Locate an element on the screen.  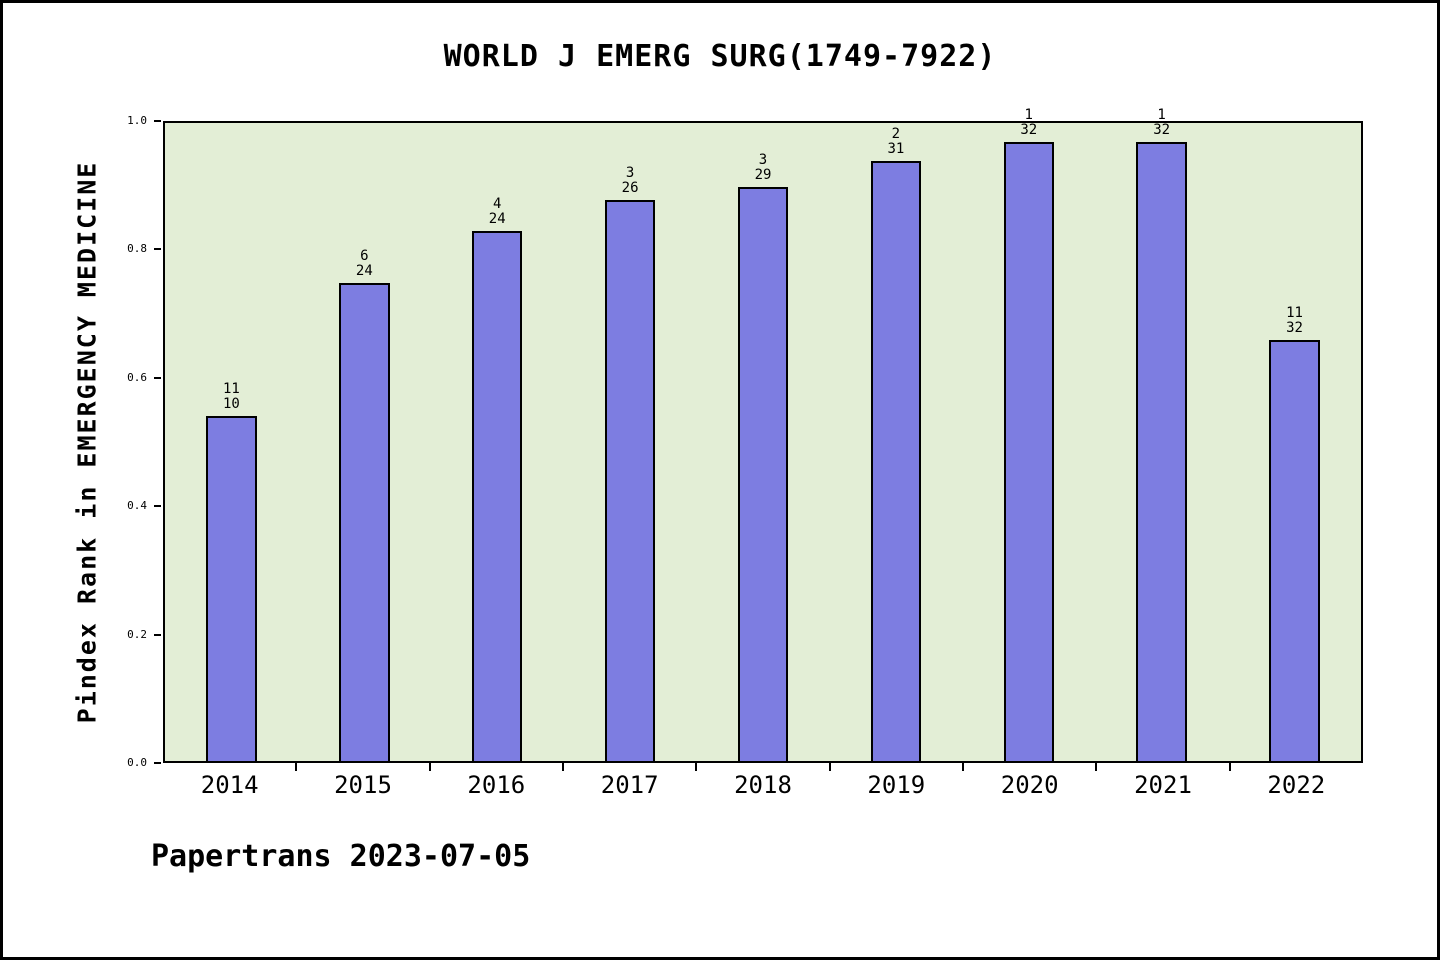
x-tick-label: 2016 is located at coordinates (496, 785).